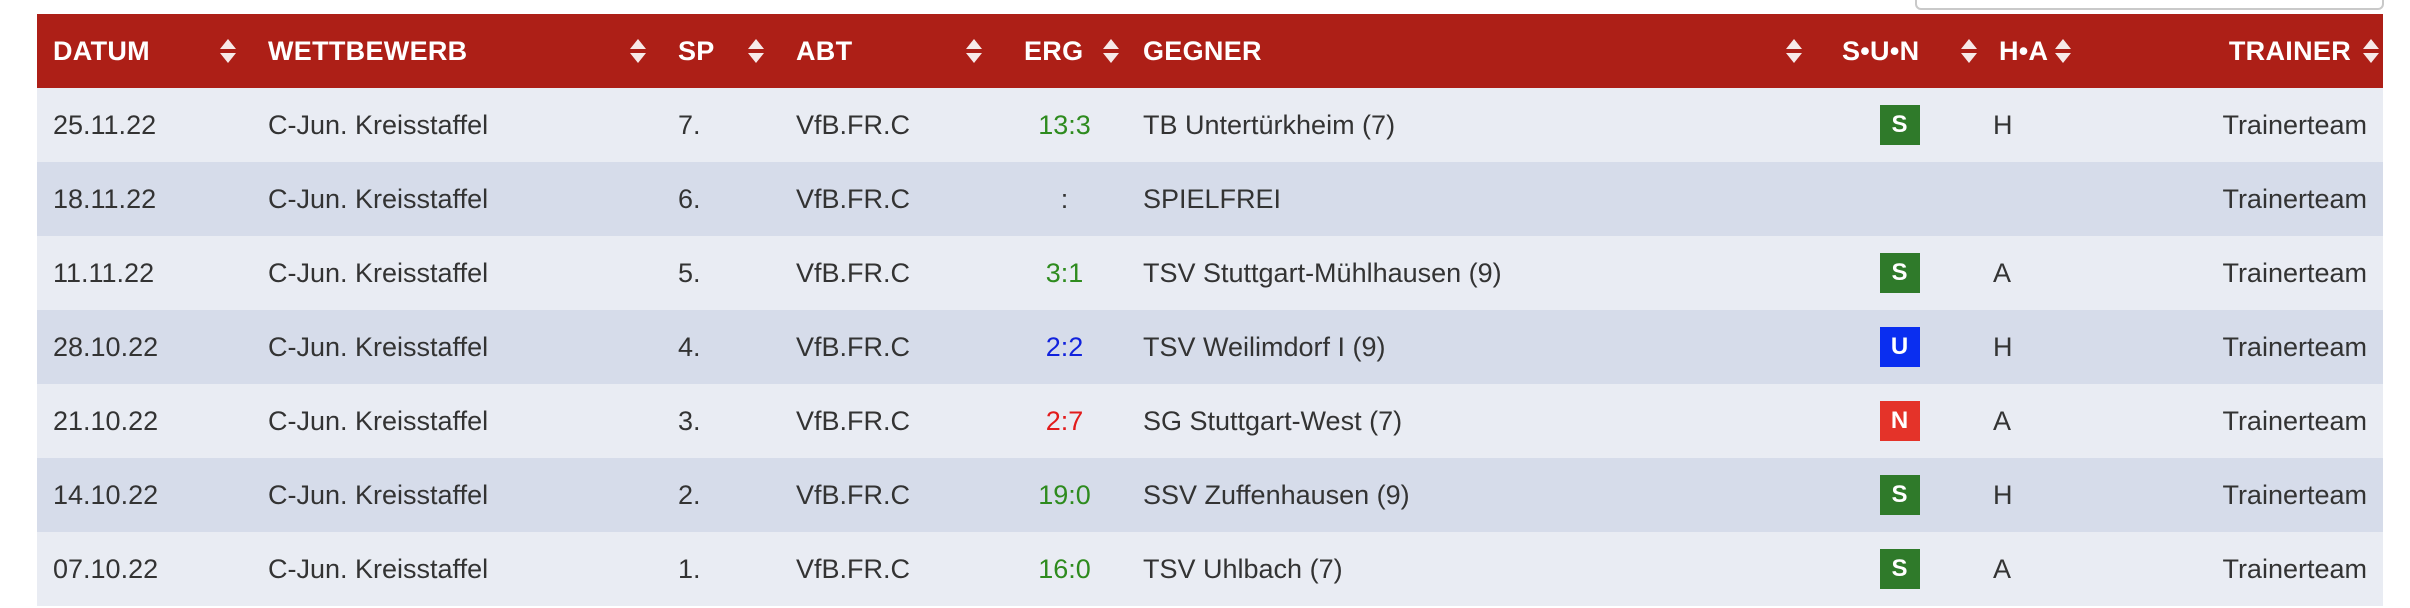 The image size is (2410, 608). I want to click on cell-erg: 3:1, so click(1064, 273).